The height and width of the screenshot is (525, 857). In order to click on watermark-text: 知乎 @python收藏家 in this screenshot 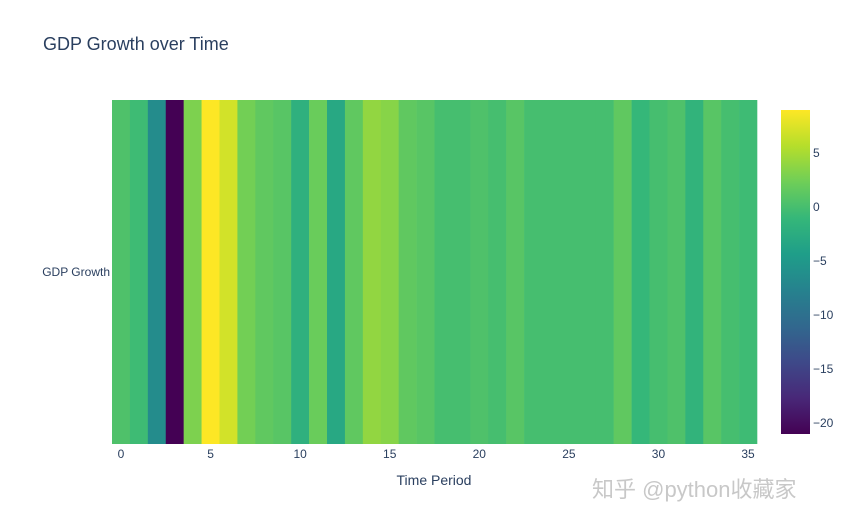, I will do `click(694, 489)`.